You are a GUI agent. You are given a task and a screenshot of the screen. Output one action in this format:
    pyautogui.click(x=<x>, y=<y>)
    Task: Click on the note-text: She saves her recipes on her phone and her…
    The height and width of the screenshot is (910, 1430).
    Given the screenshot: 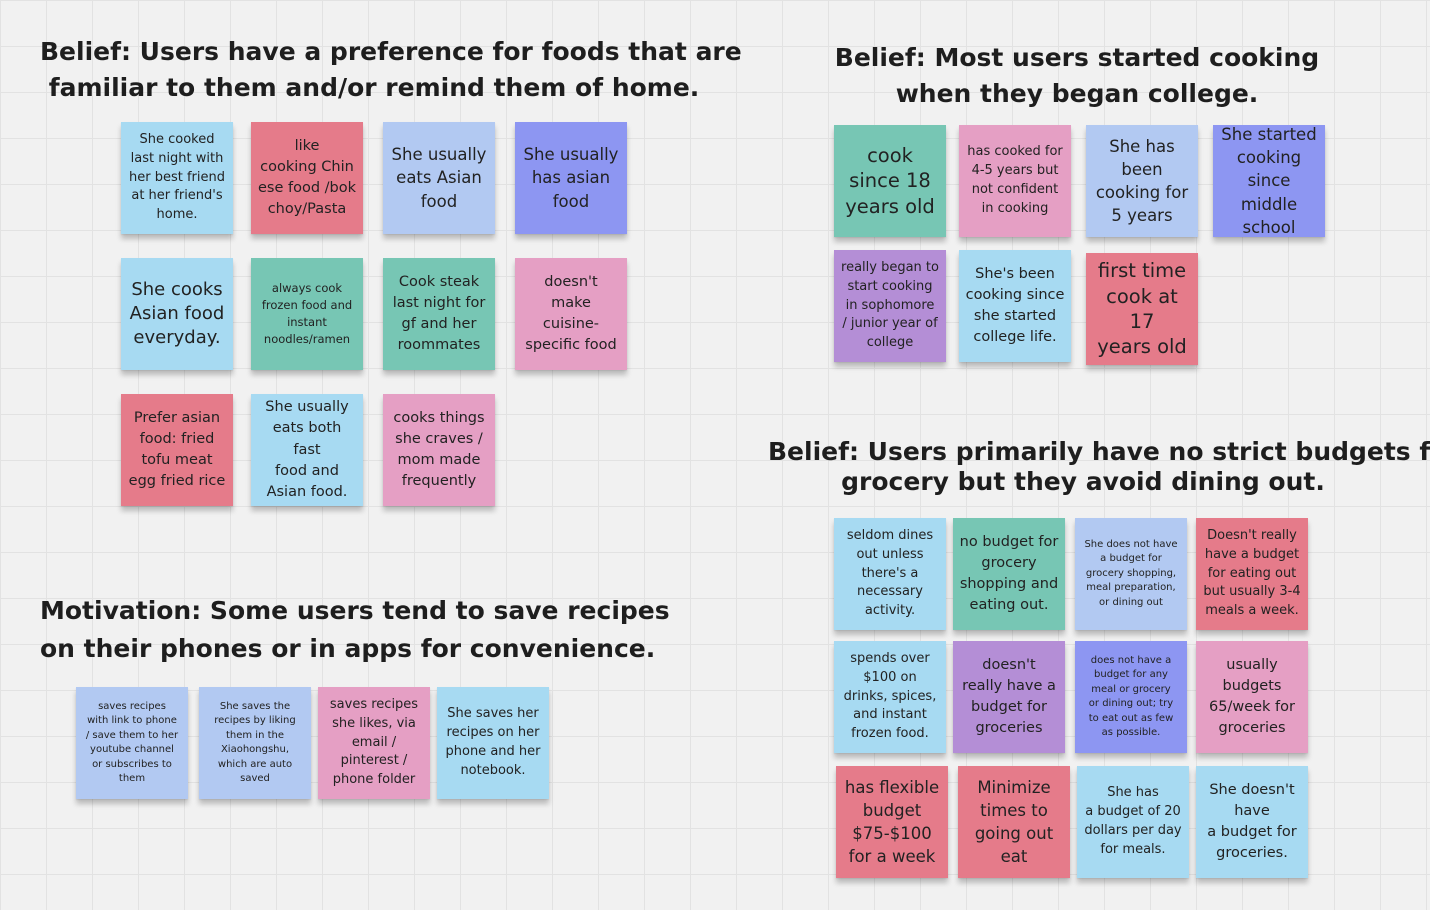 What is the action you would take?
    pyautogui.click(x=493, y=742)
    